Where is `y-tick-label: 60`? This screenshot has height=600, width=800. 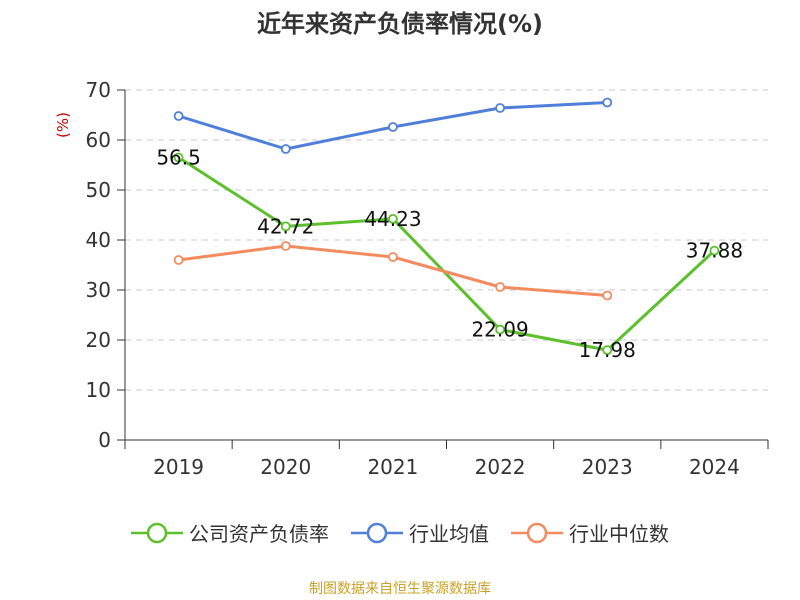 y-tick-label: 60 is located at coordinates (98, 140).